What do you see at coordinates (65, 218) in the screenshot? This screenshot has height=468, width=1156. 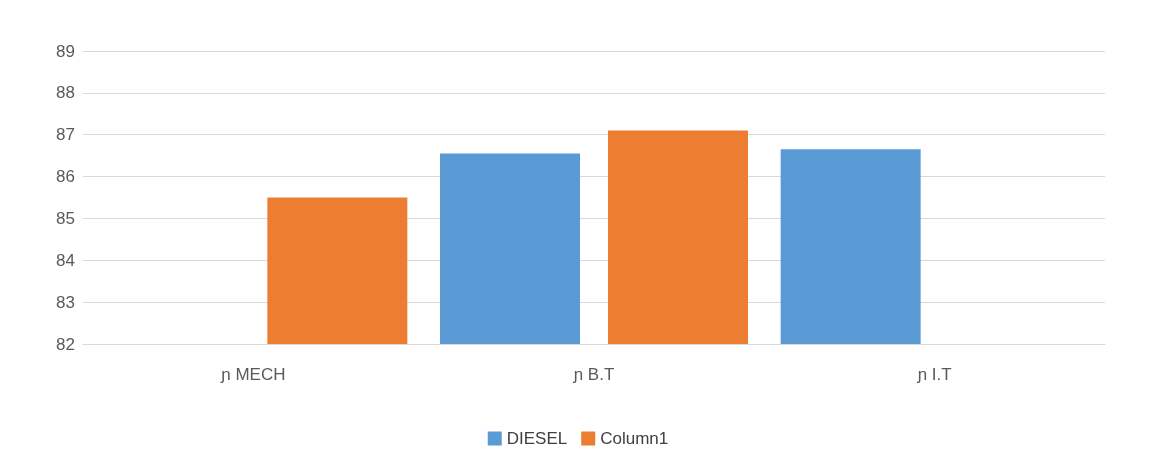 I see `y-tick-label: 85` at bounding box center [65, 218].